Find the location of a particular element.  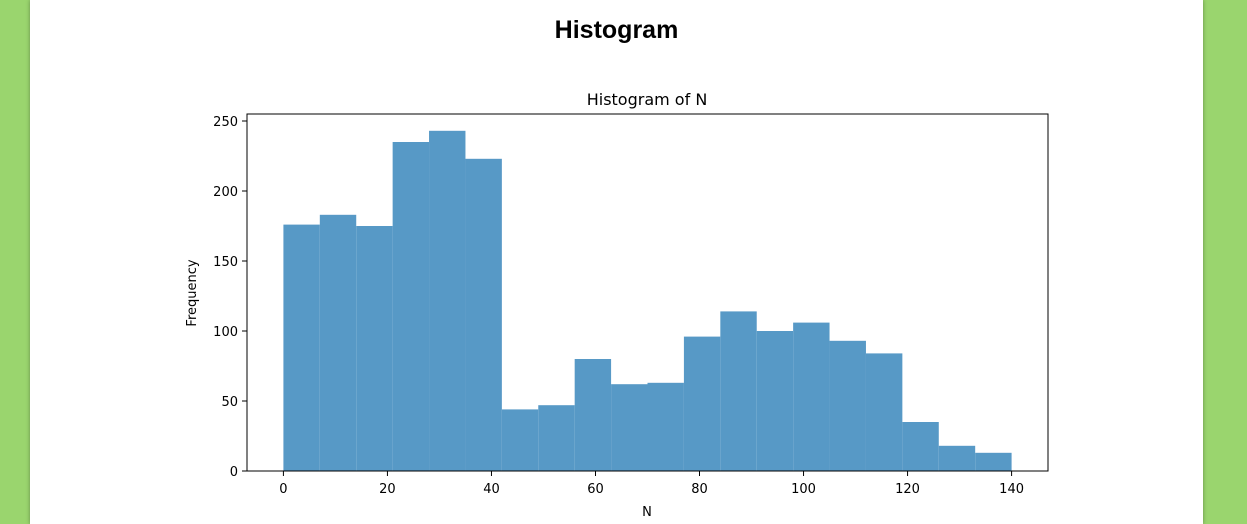

x-tick-label: 0 is located at coordinates (283, 489).